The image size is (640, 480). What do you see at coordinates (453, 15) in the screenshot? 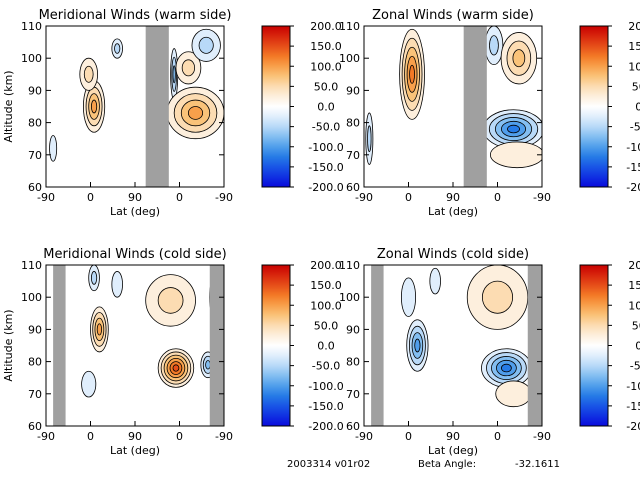
I see `panel-title: Zonal Winds (warm side)` at bounding box center [453, 15].